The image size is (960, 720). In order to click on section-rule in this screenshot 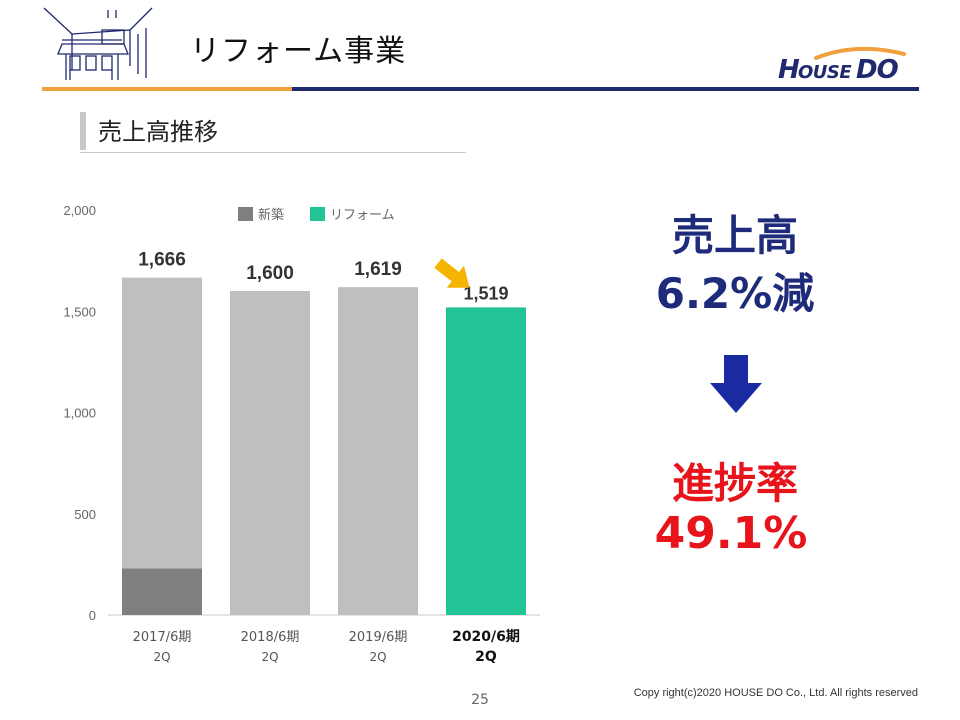, I will do `click(273, 152)`.